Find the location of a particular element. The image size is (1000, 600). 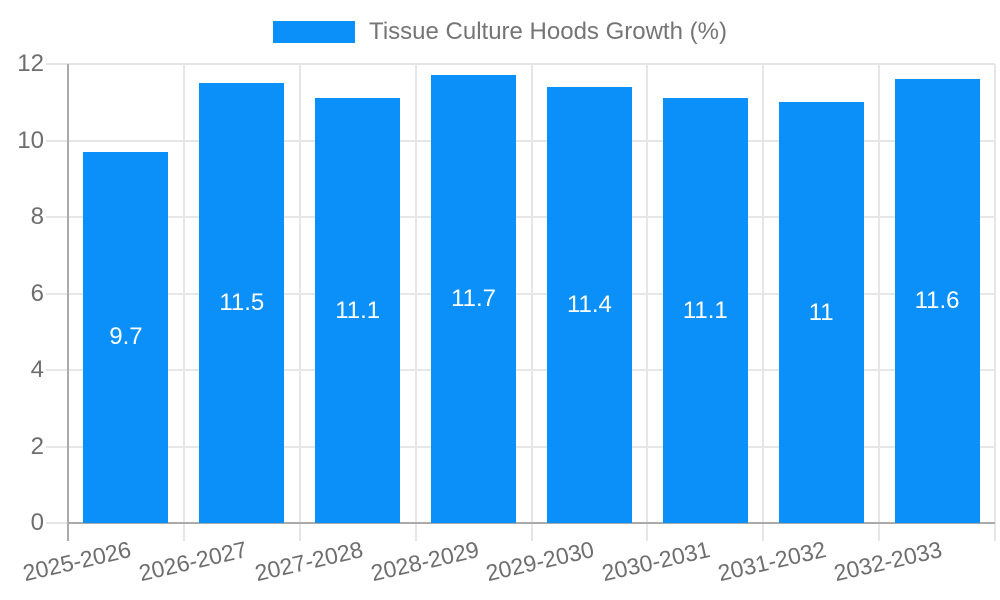

bar-value-label: 9.7 is located at coordinates (126, 337).